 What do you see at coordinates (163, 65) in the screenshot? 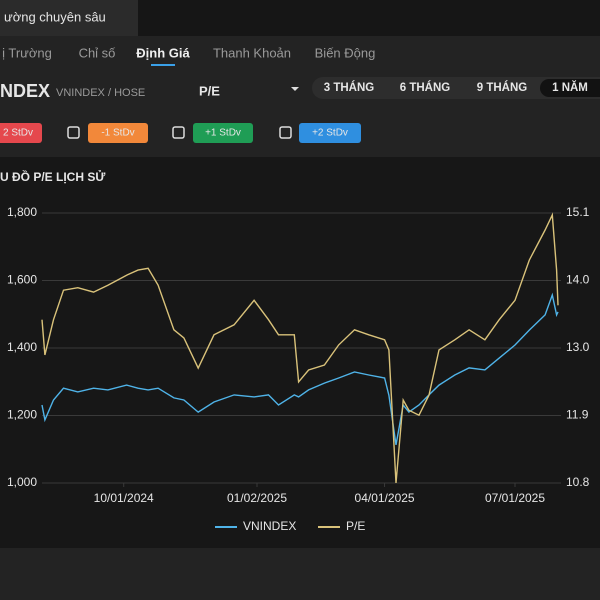
I see `tab-underline` at bounding box center [163, 65].